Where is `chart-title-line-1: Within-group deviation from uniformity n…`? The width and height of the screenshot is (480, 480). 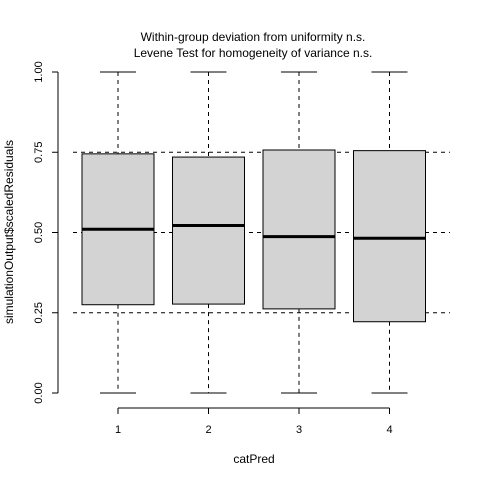
chart-title-line-1: Within-group deviation from uniformity n… is located at coordinates (253, 37).